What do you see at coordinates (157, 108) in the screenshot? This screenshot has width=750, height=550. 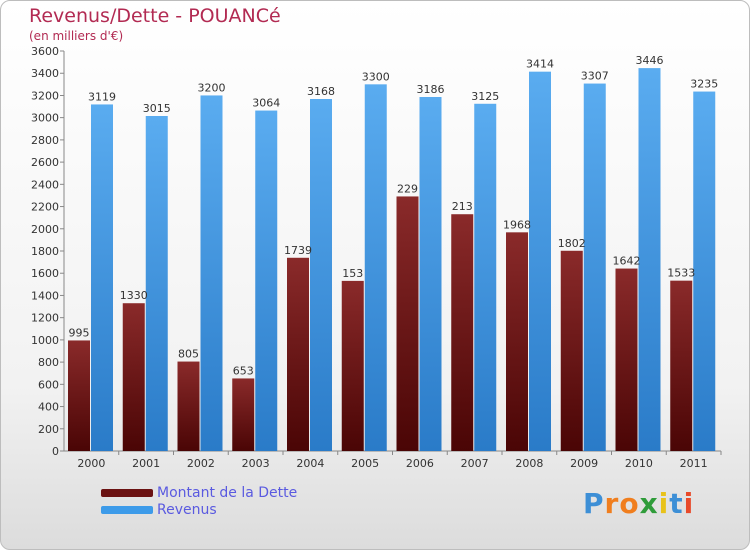 I see `data-label-revenue: 3015` at bounding box center [157, 108].